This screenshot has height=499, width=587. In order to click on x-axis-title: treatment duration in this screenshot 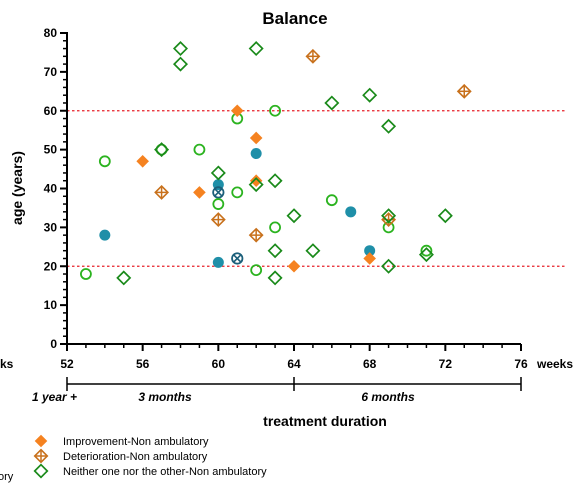, I will do `click(325, 421)`.